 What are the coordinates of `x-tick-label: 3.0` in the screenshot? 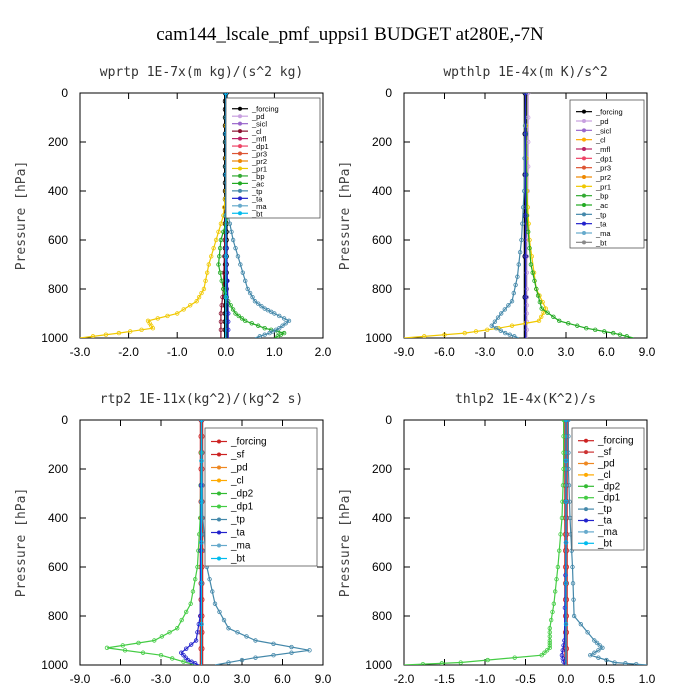 It's located at (566, 352).